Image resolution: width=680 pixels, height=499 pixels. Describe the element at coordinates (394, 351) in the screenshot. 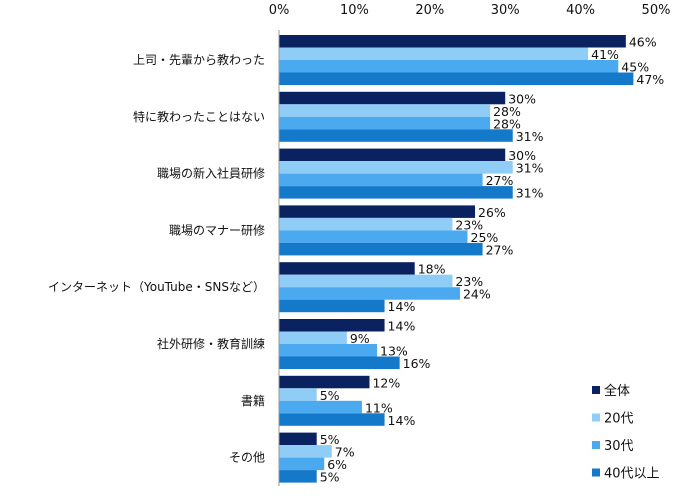

I see `data-label: 13%` at that location.